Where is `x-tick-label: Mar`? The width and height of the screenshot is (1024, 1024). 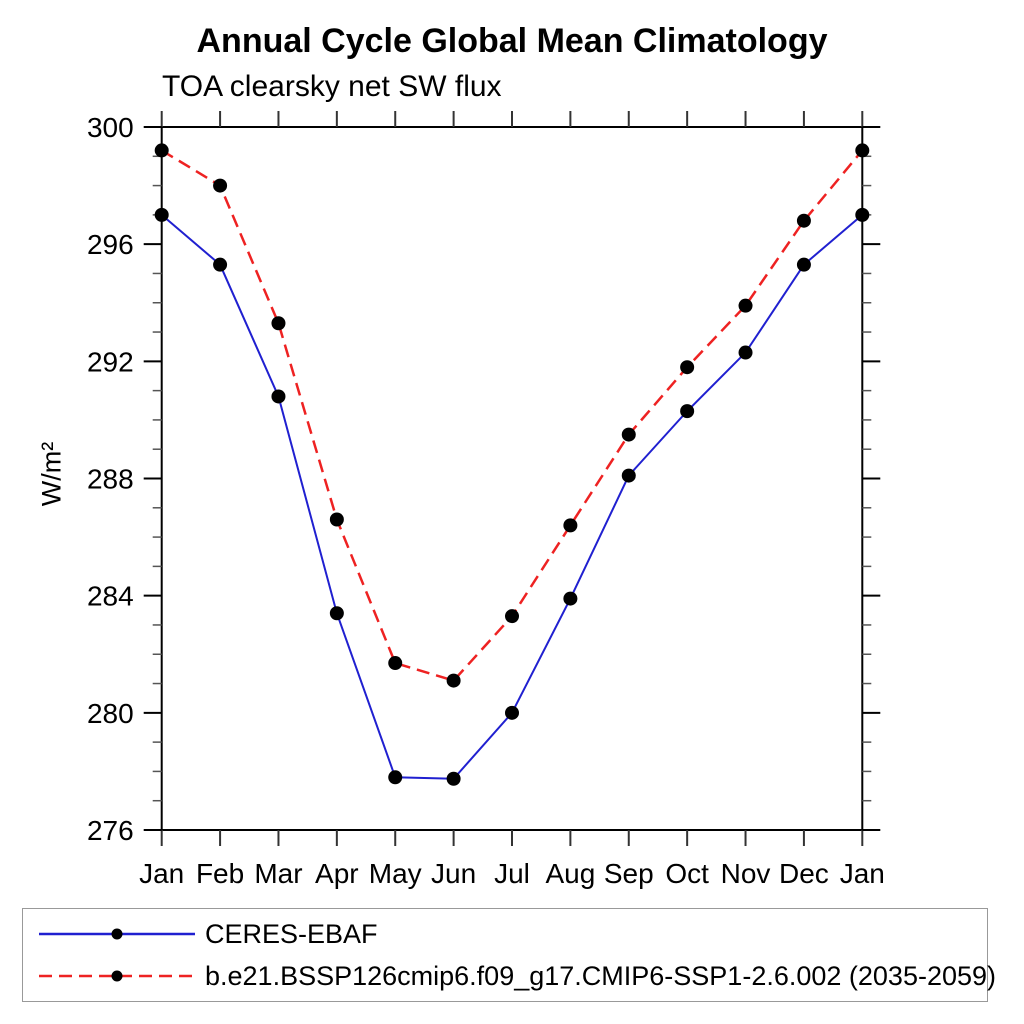 x-tick-label: Mar is located at coordinates (278, 873).